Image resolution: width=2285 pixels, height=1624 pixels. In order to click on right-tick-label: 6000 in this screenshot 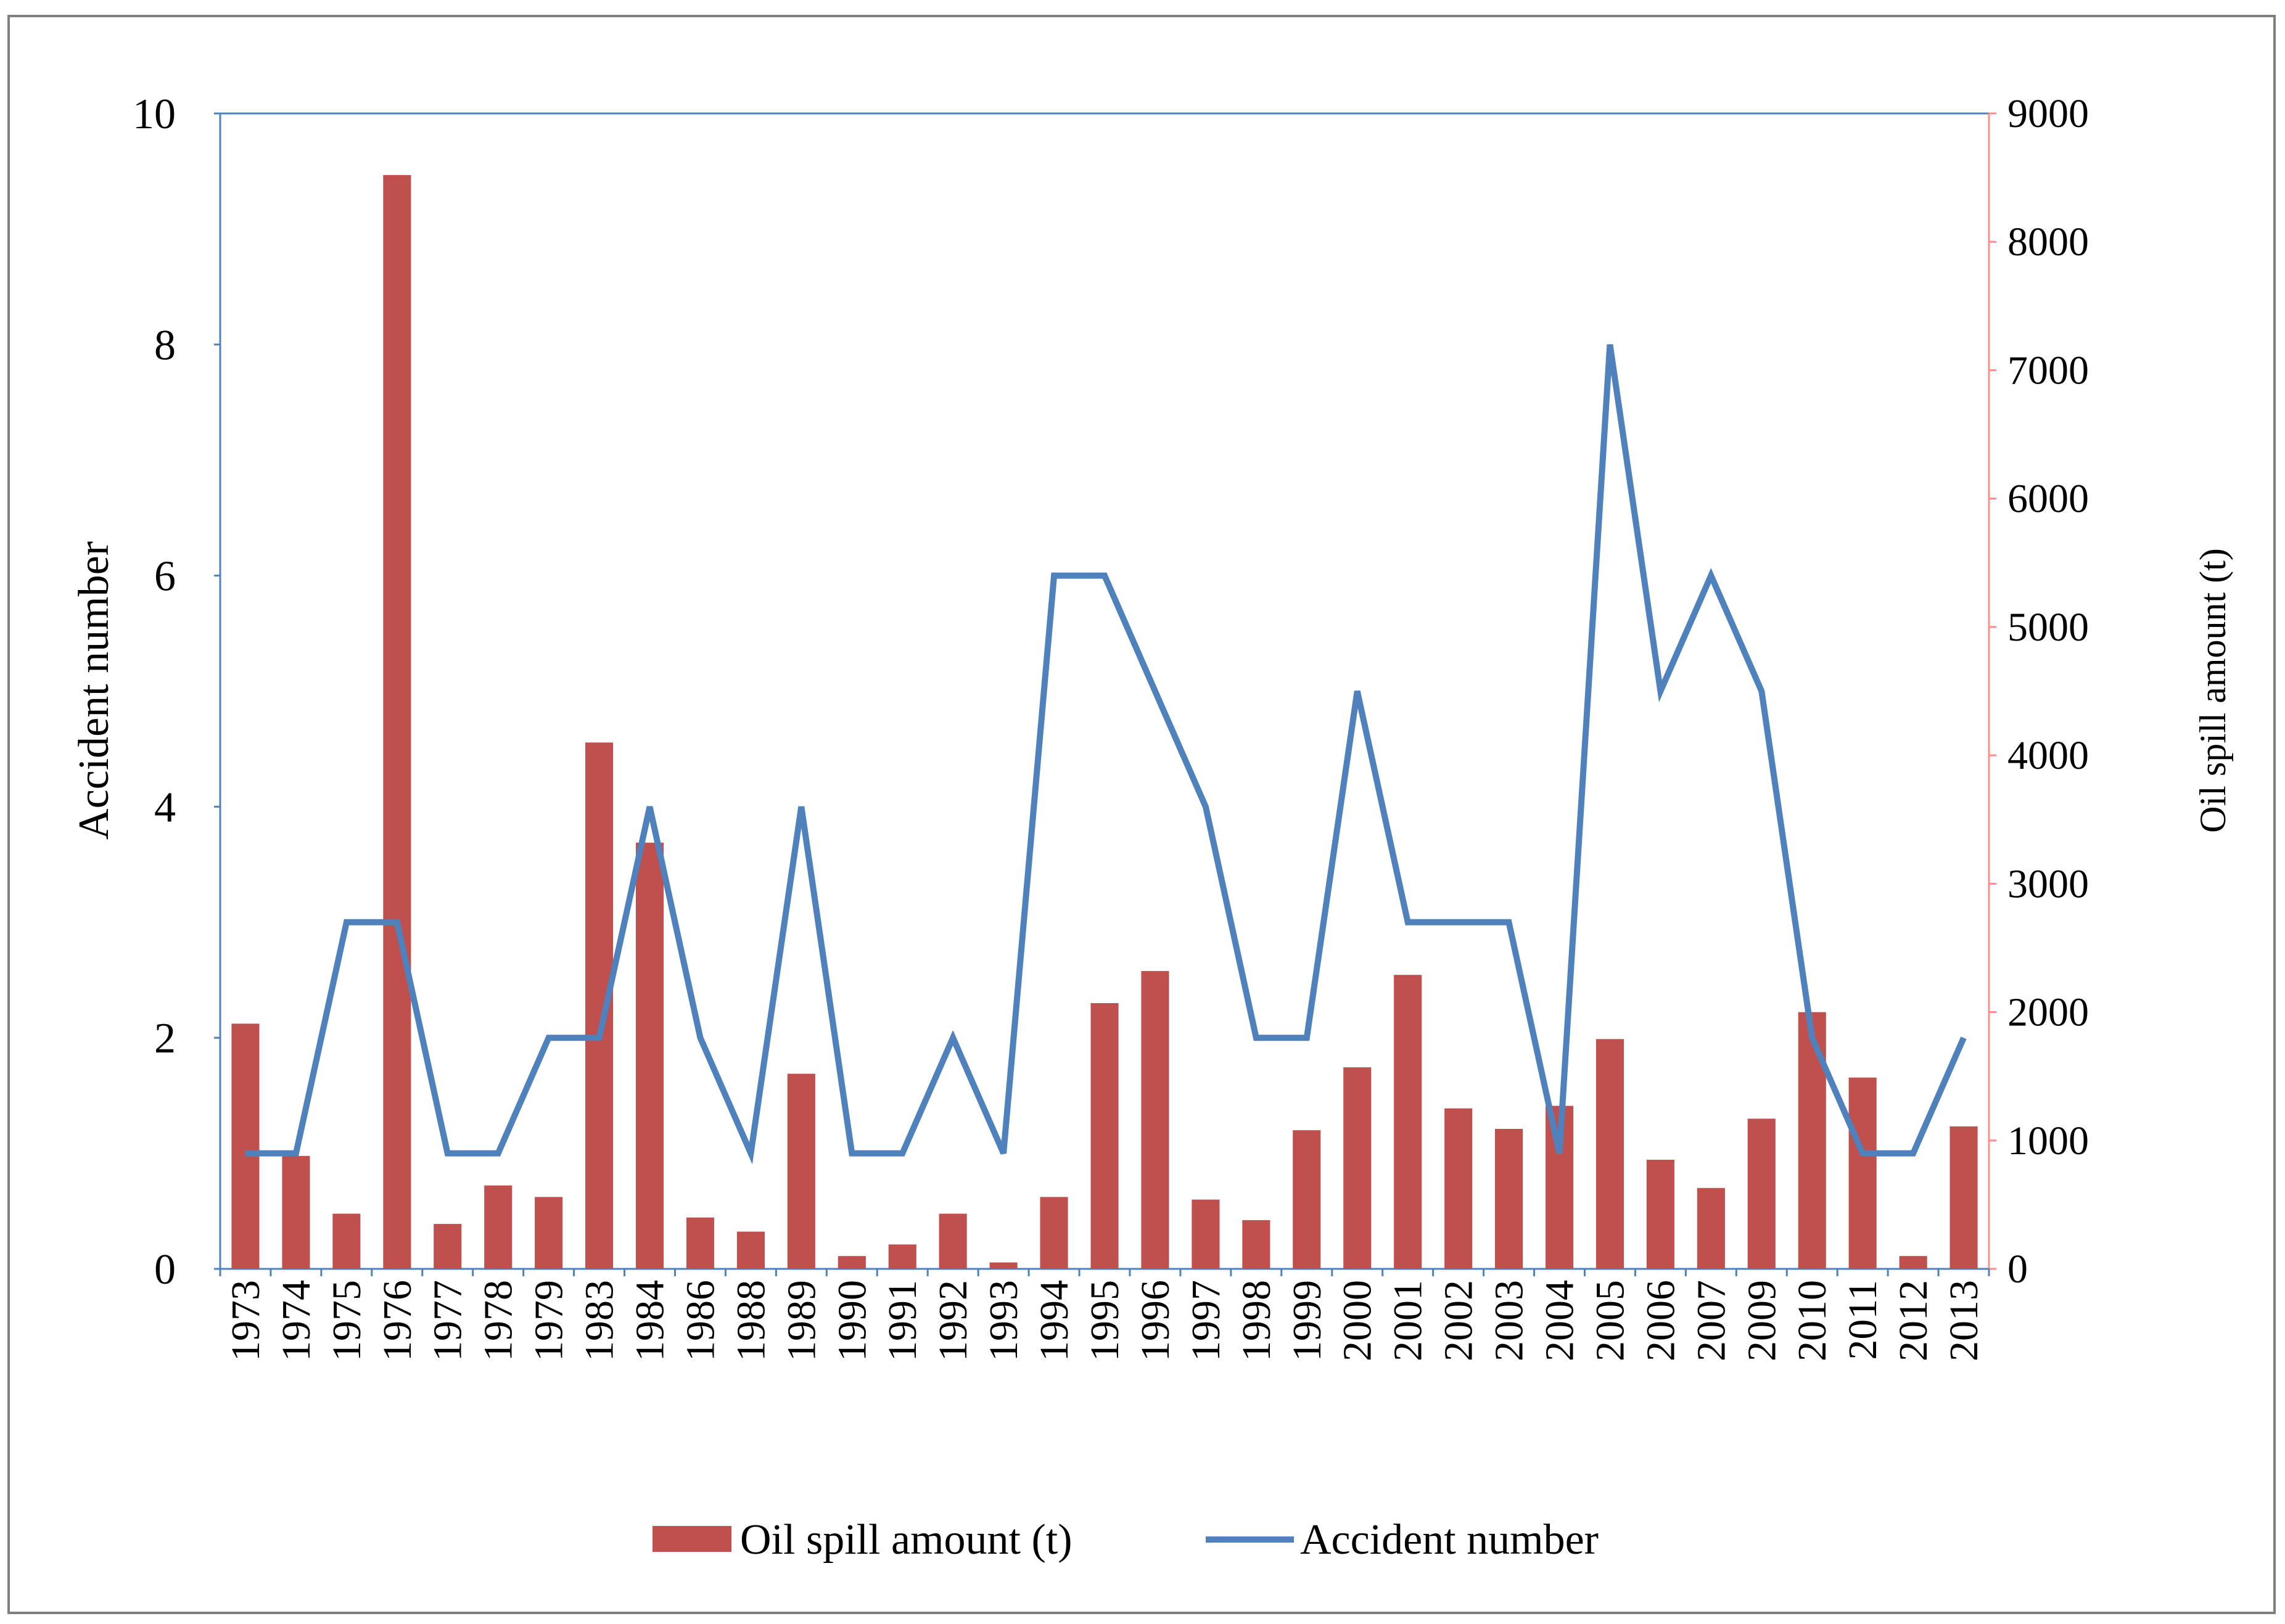, I will do `click(2048, 499)`.